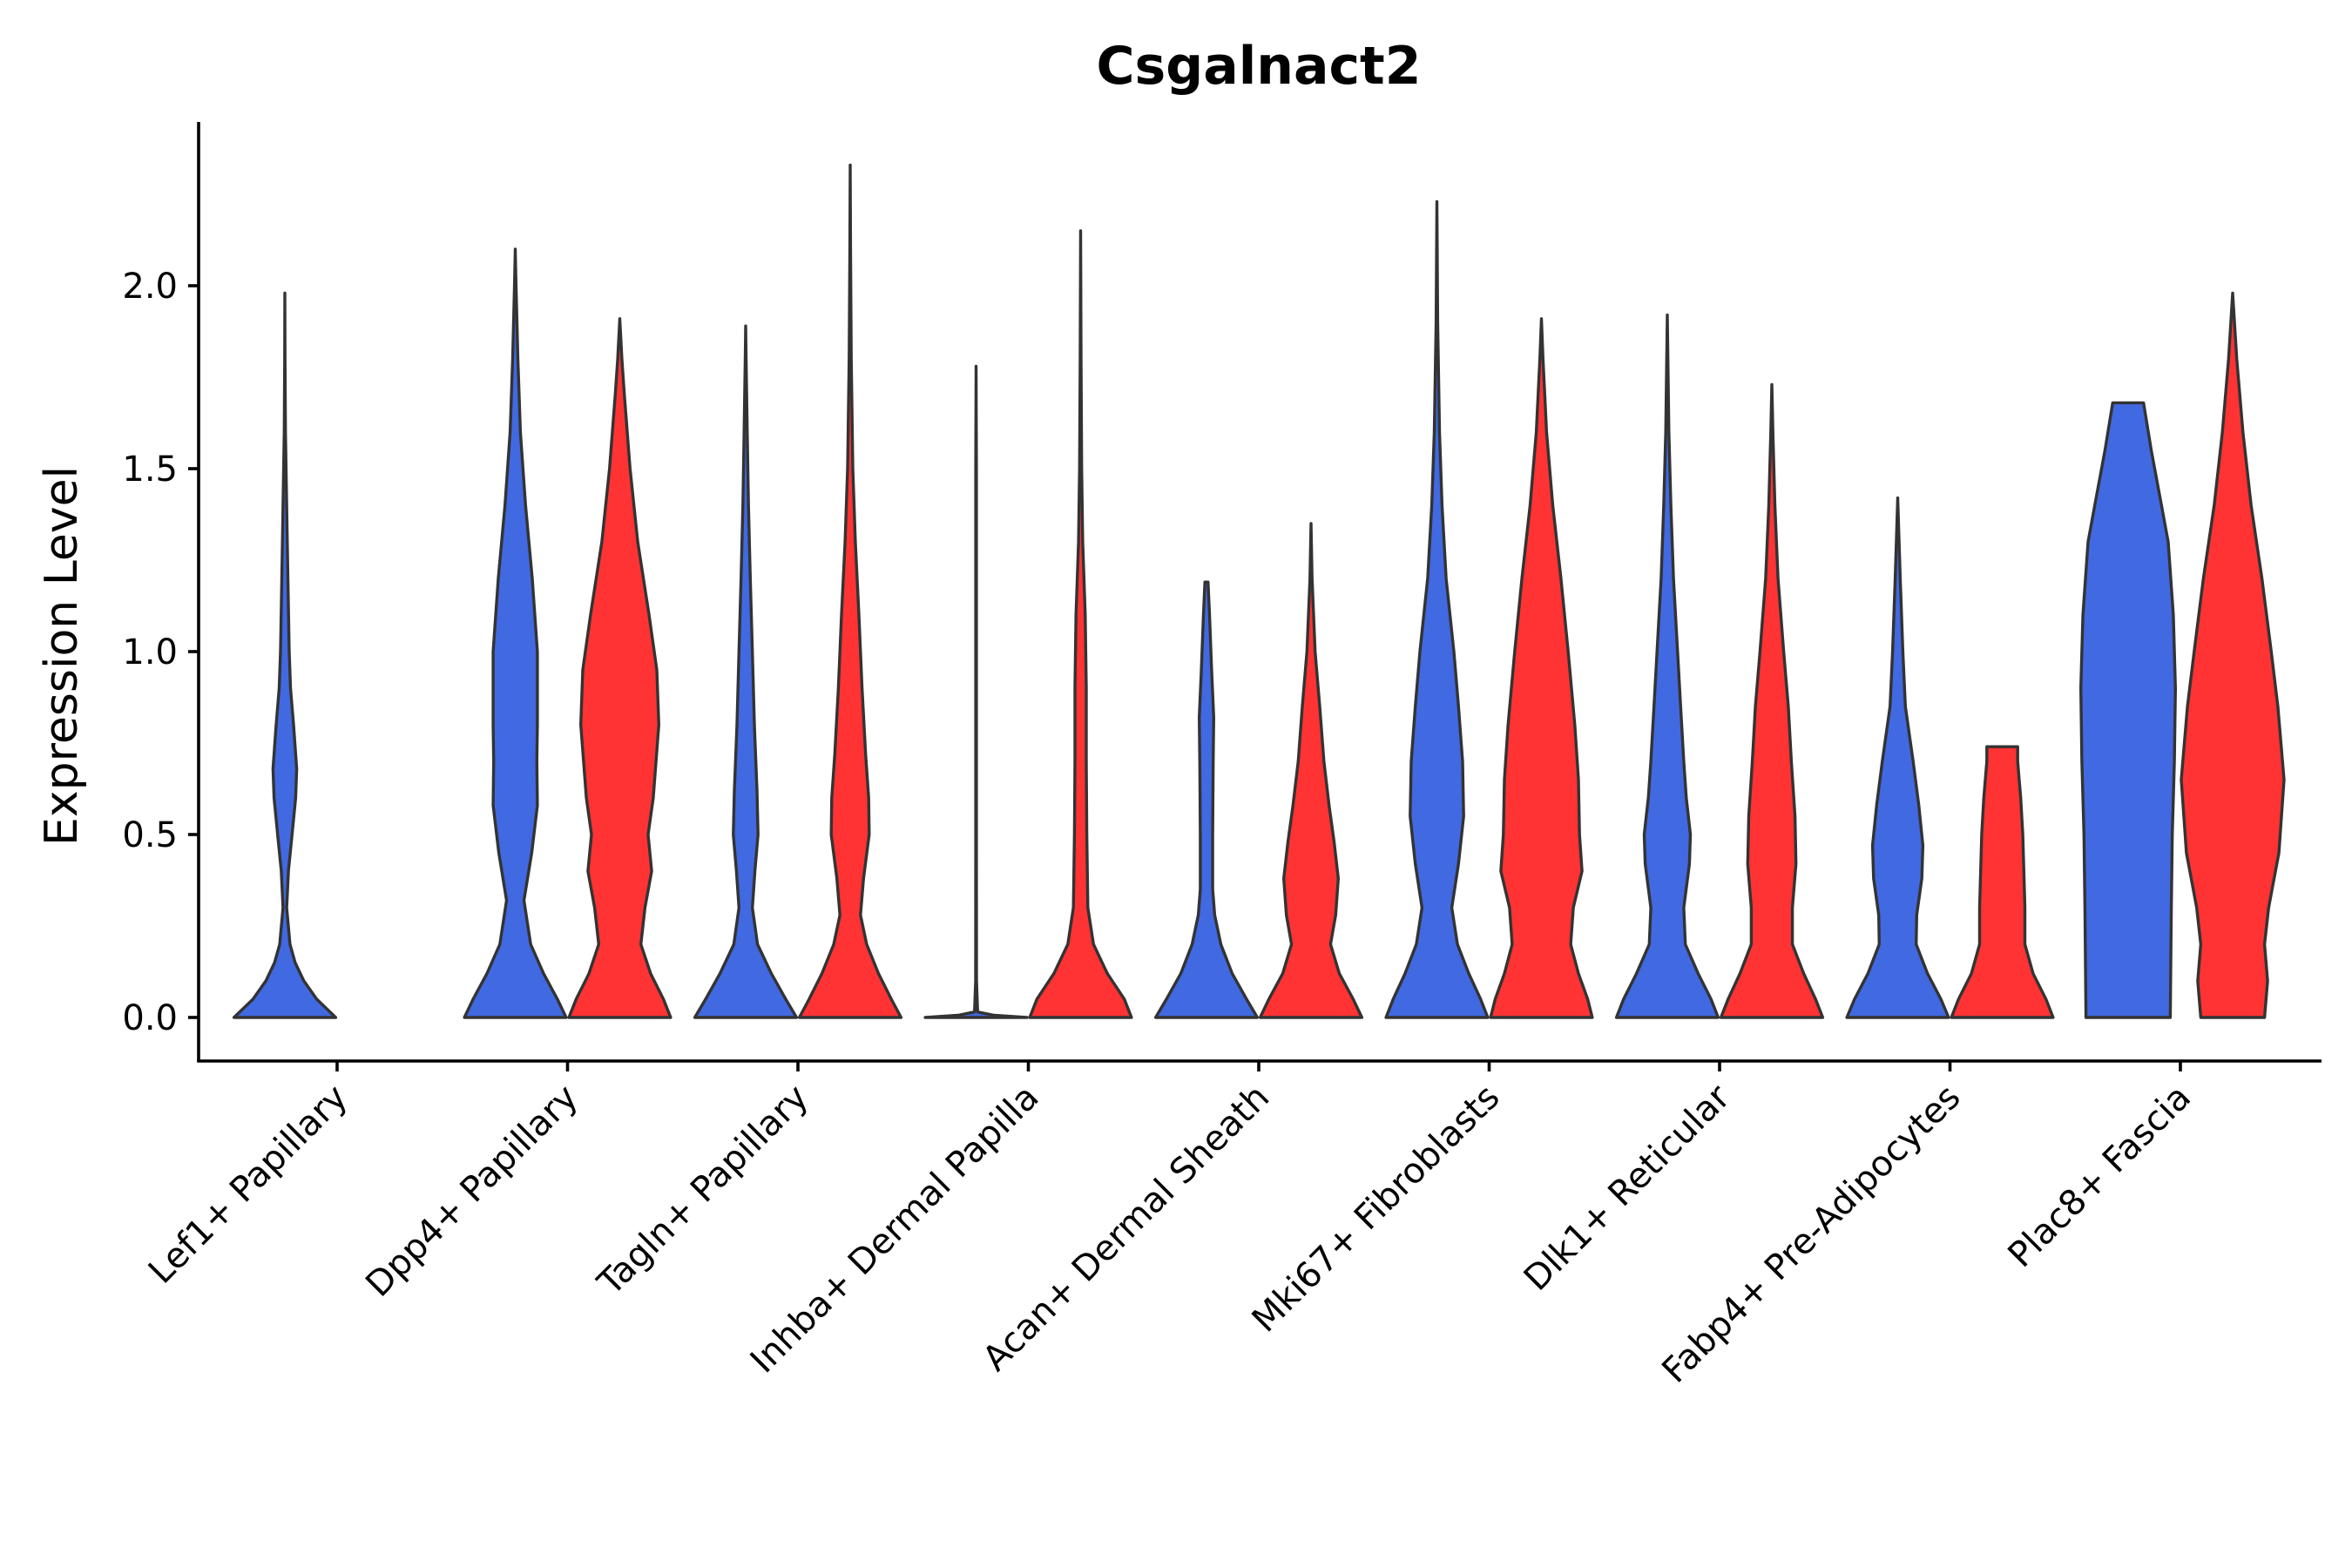 This screenshot has height=1568, width=2352. What do you see at coordinates (471, 1191) in the screenshot?
I see `x-tick-label: Dpp4+ Papillary` at bounding box center [471, 1191].